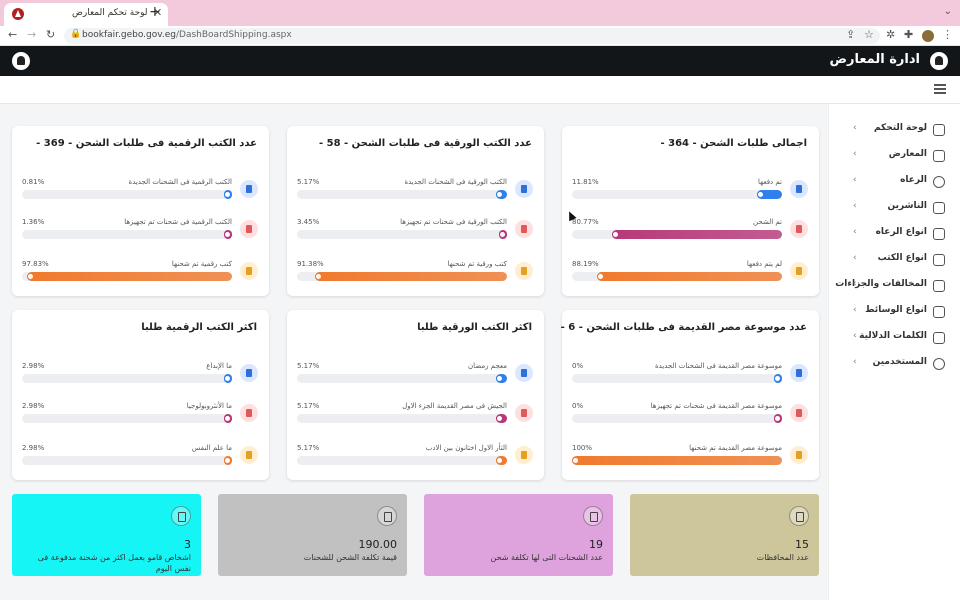  I want to click on sidebar-item-users: المستخدمين ‹, so click(894, 364).